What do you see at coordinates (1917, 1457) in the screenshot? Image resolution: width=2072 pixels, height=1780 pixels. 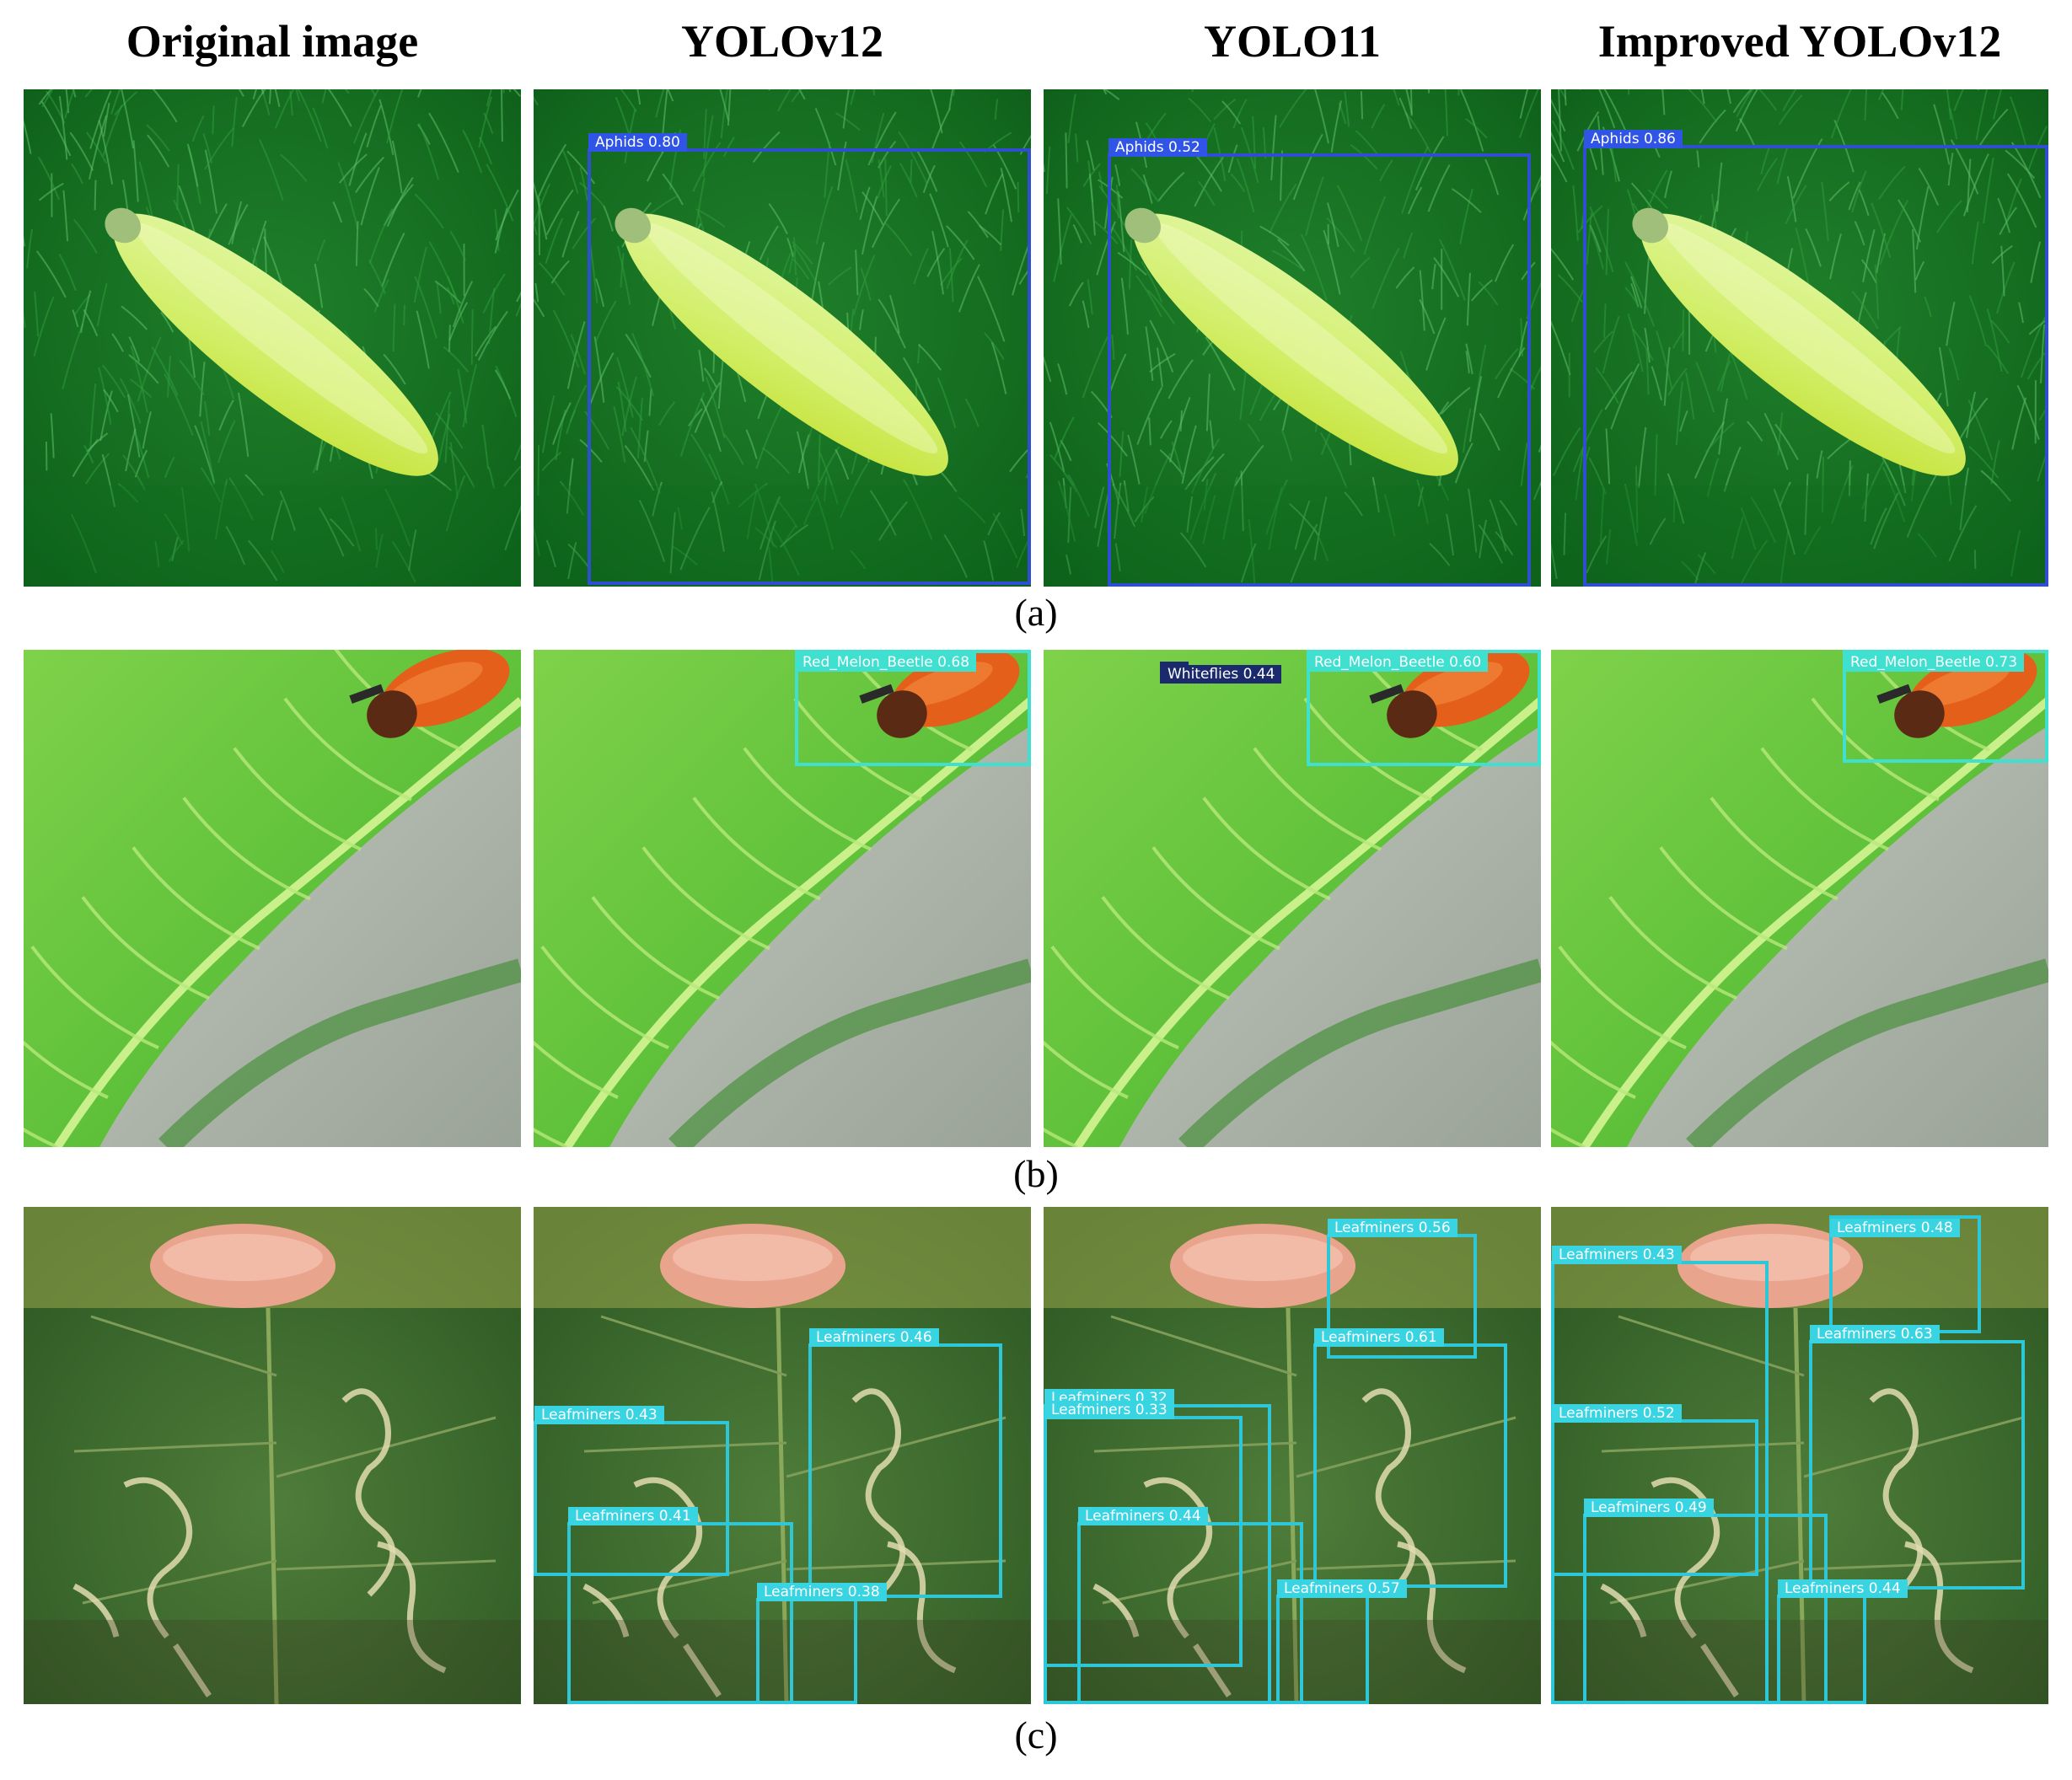 I see `detection-box: Leafminers 0.63` at bounding box center [1917, 1457].